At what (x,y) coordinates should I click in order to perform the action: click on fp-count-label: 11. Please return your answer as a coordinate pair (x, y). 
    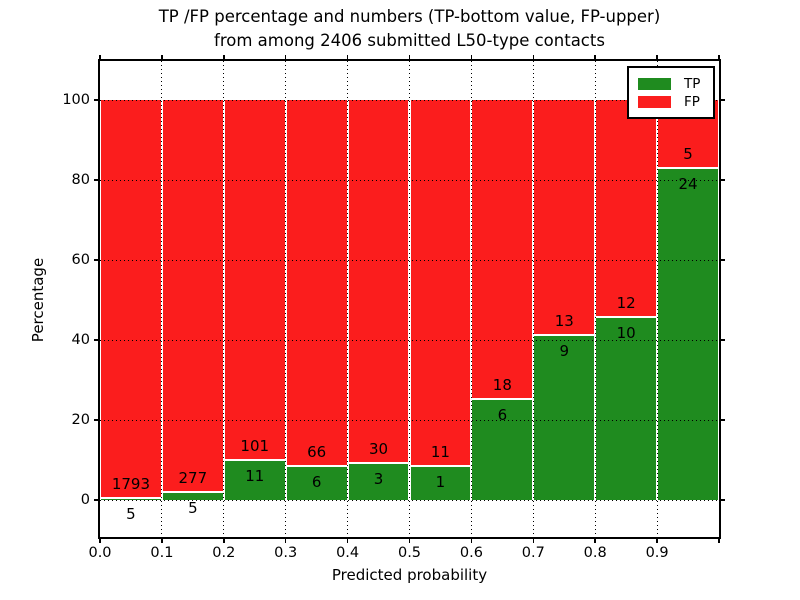
    Looking at the image, I should click on (440, 451).